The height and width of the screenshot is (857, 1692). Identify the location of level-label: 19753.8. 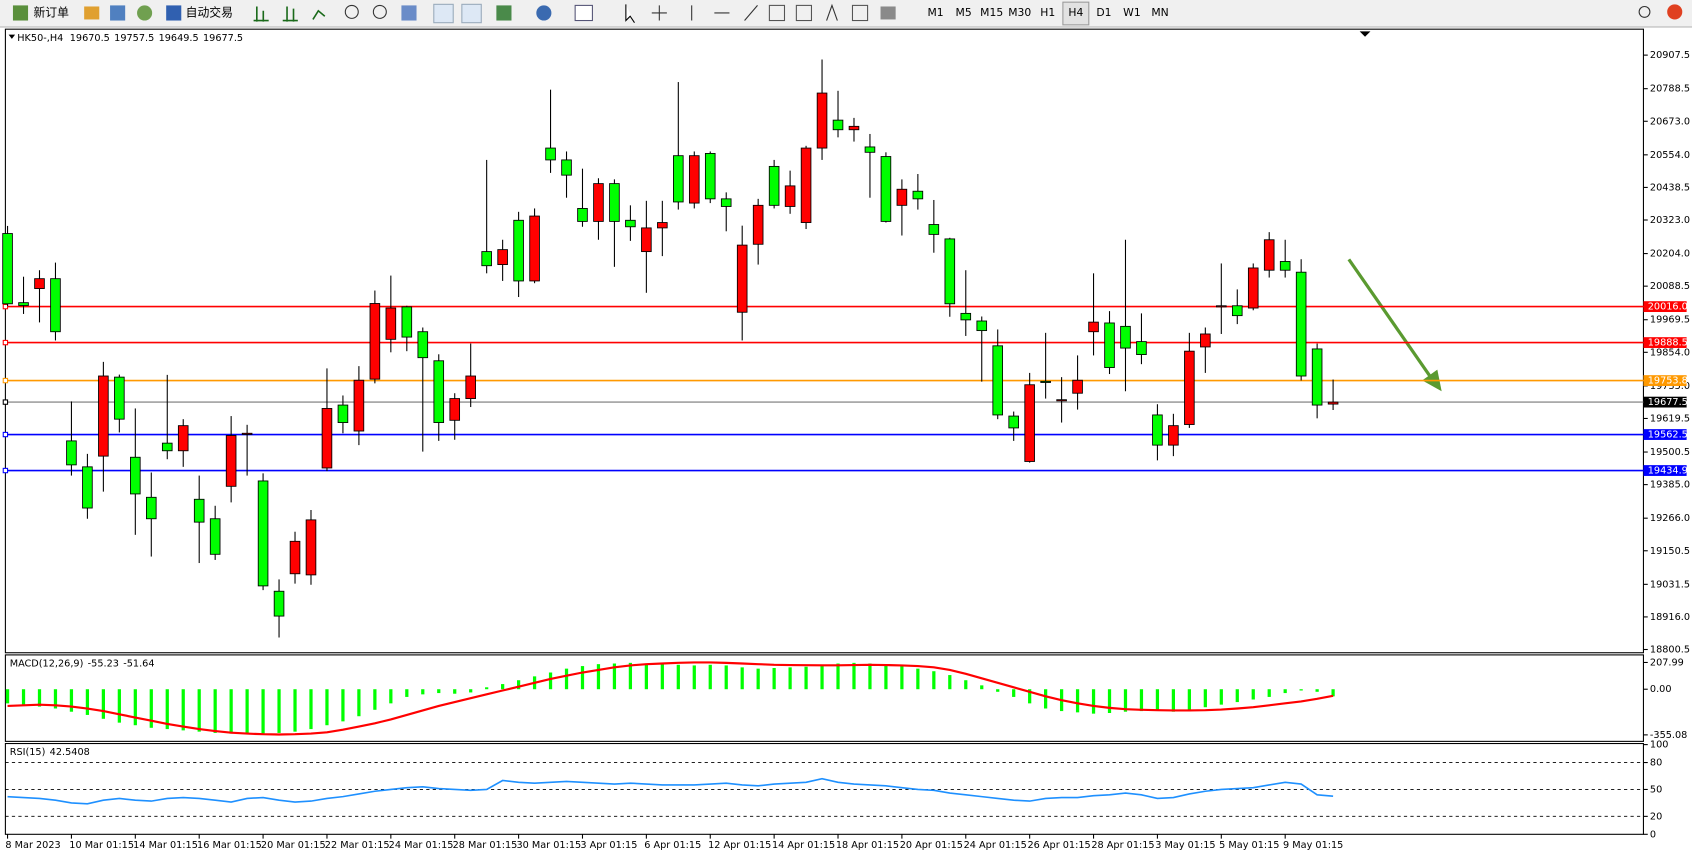
(1668, 381).